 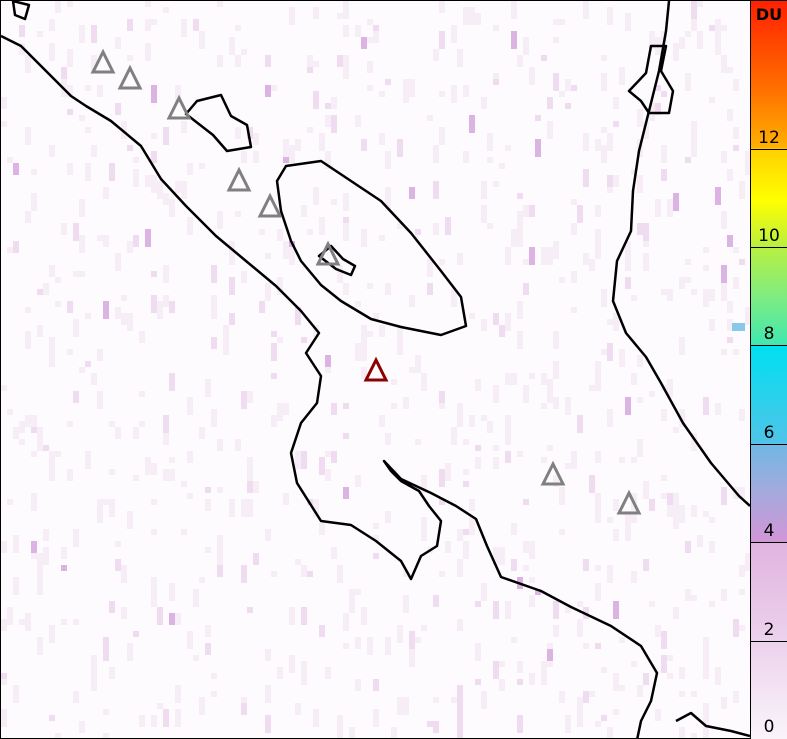 I want to click on colorbar-tick, so click(x=769, y=543).